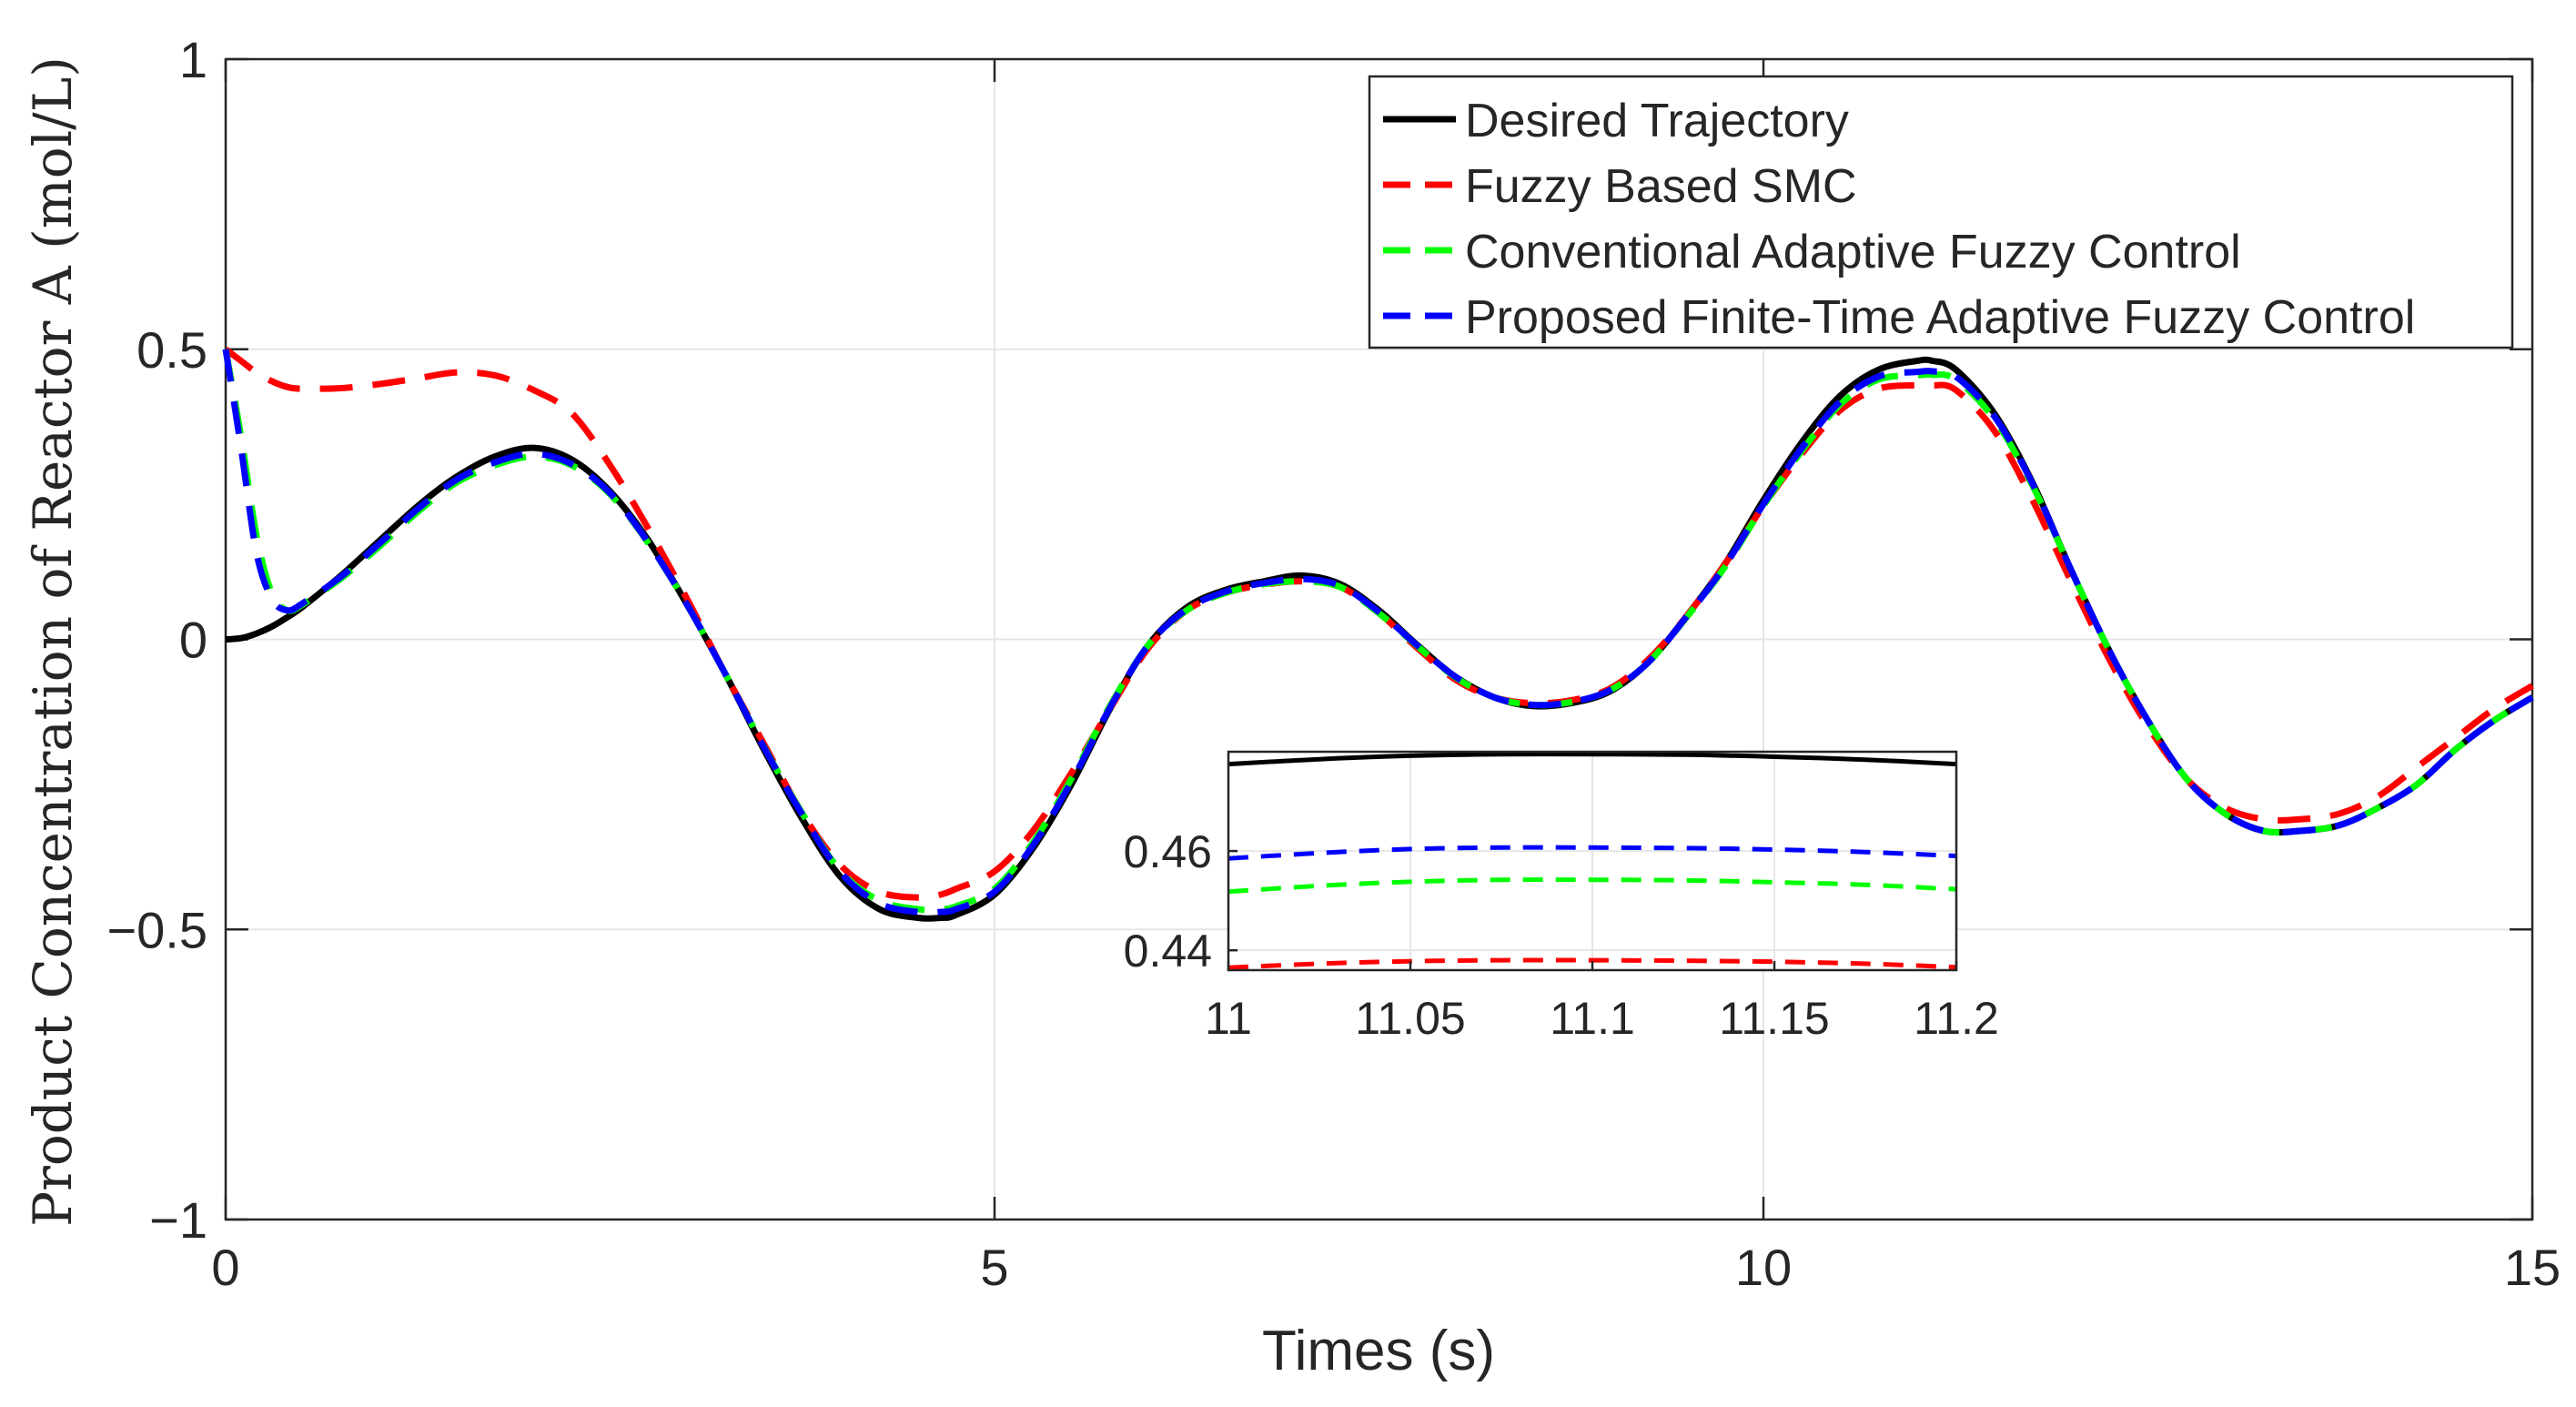 This screenshot has width=2576, height=1407. What do you see at coordinates (1592, 853) in the screenshot?
I see `inset-series-line-proposed-finite-time-adaptive-fuzzy-control` at bounding box center [1592, 853].